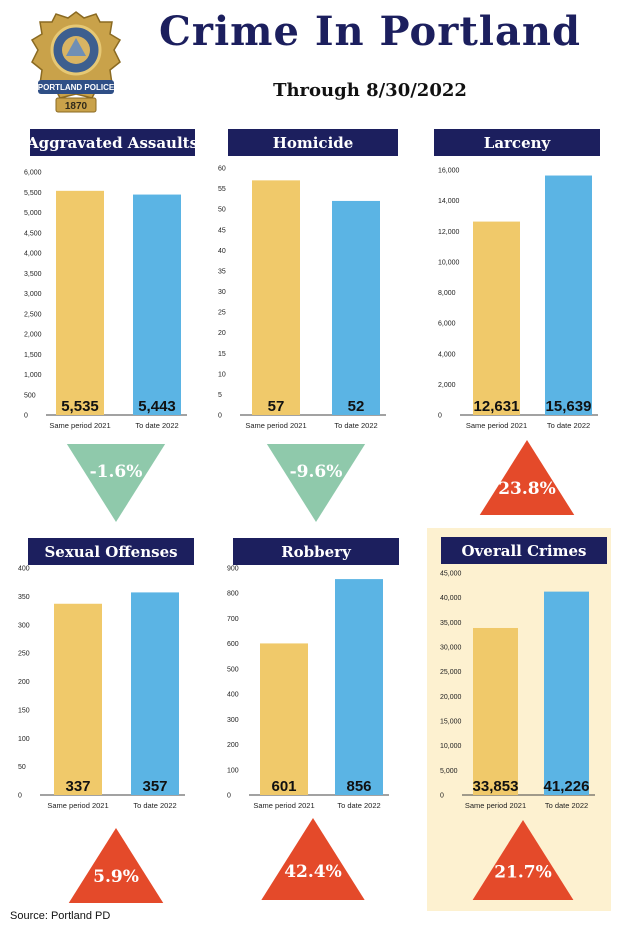  Describe the element at coordinates (496, 786) in the screenshot. I see `overall-crimes-value-label: 33,853` at that location.